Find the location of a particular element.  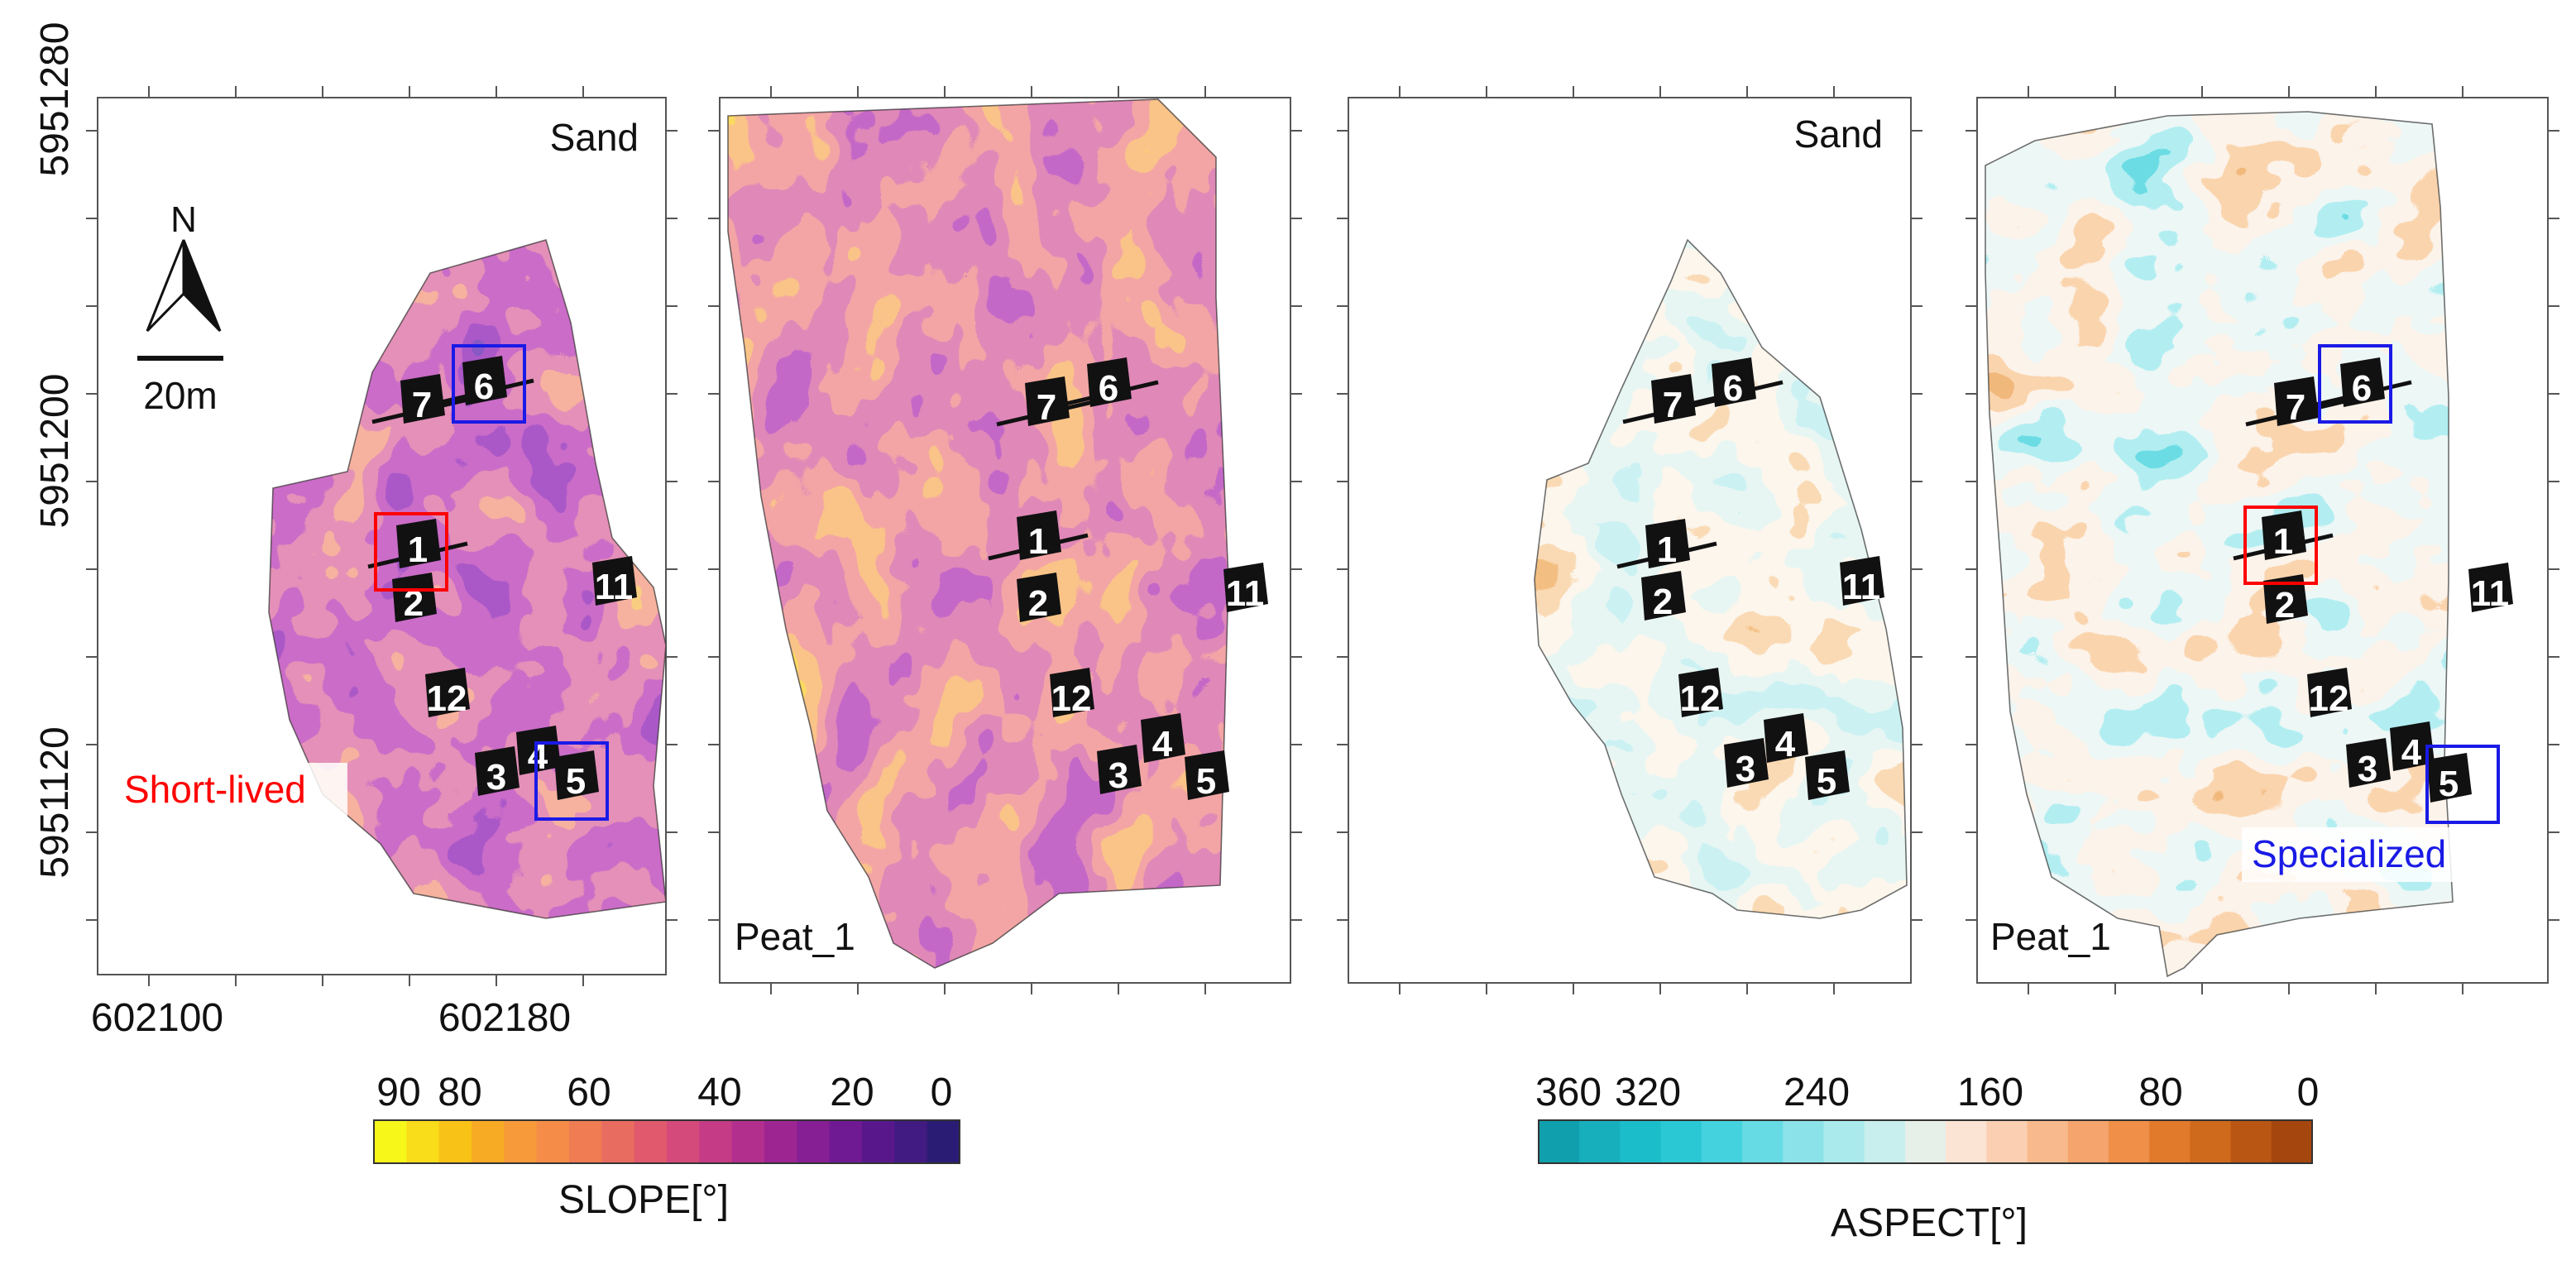

panel-label-peat-aspect: Peat_1 is located at coordinates (2051, 936).